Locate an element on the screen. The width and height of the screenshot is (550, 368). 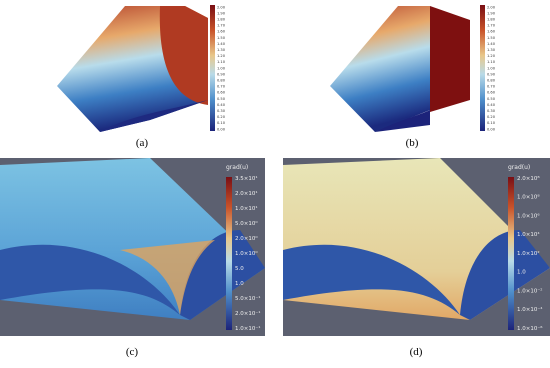
colorbar-label: 5.0 is located at coordinates (239, 269).